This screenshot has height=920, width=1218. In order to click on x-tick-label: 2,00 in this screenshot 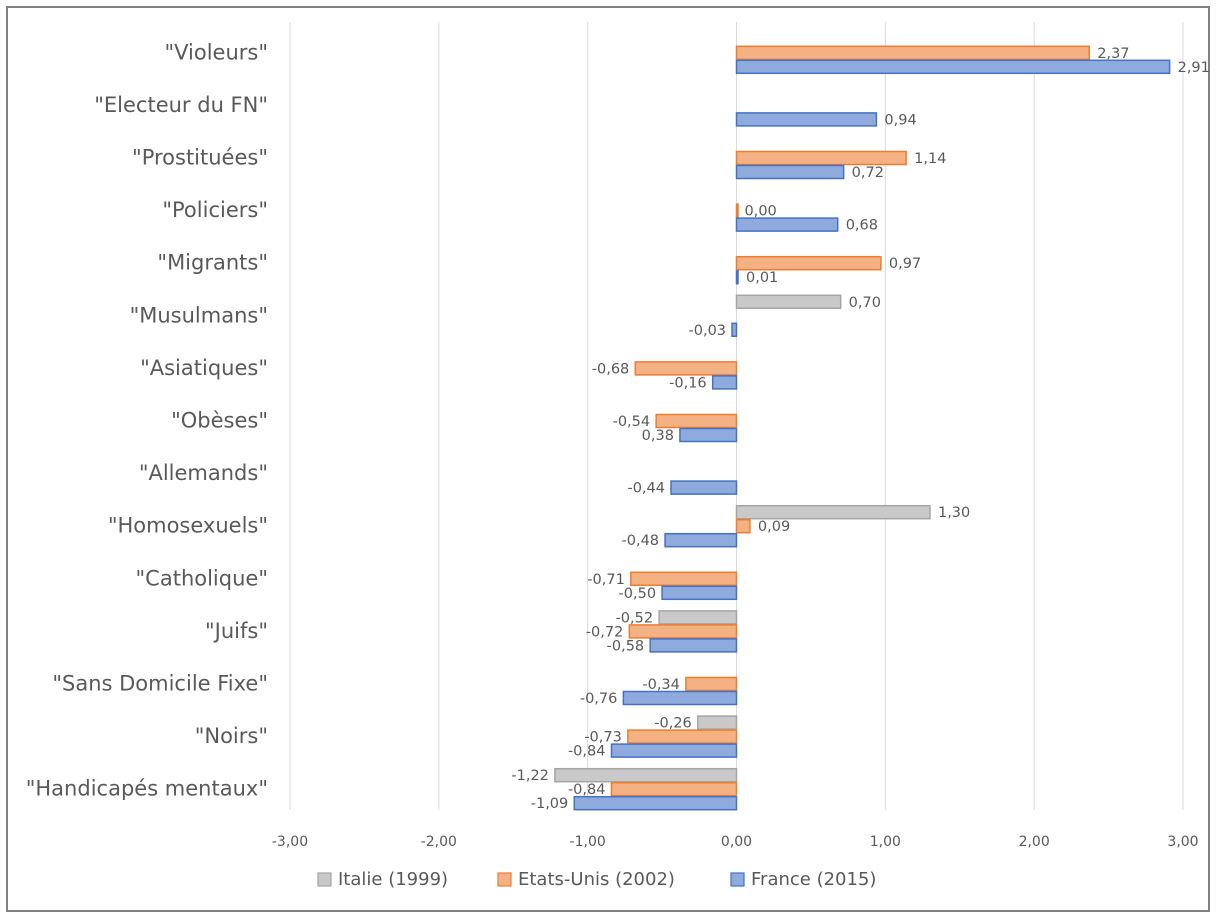, I will do `click(1034, 842)`.